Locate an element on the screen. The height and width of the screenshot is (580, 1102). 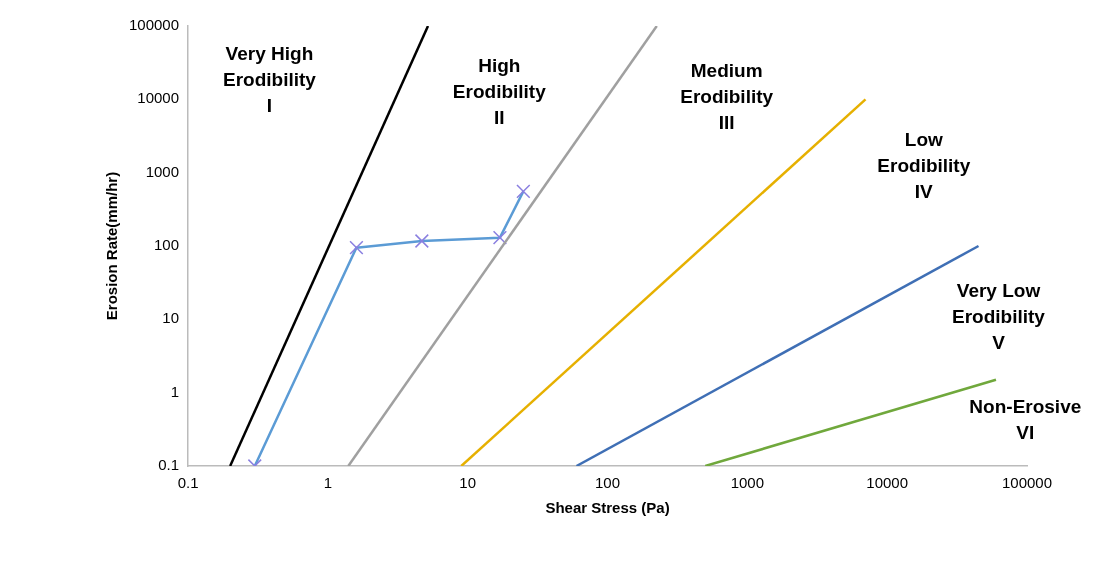
x-tick-label: 10000 is located at coordinates (887, 483).